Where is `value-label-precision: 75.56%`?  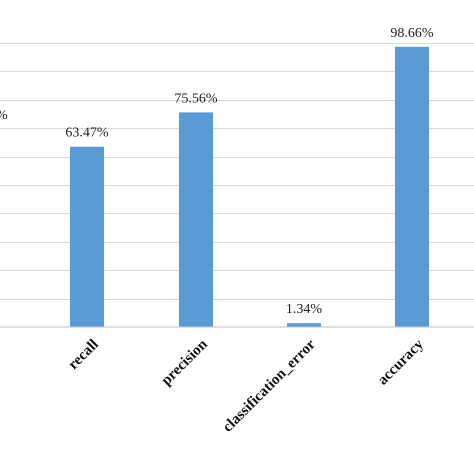
value-label-precision: 75.56% is located at coordinates (196, 98).